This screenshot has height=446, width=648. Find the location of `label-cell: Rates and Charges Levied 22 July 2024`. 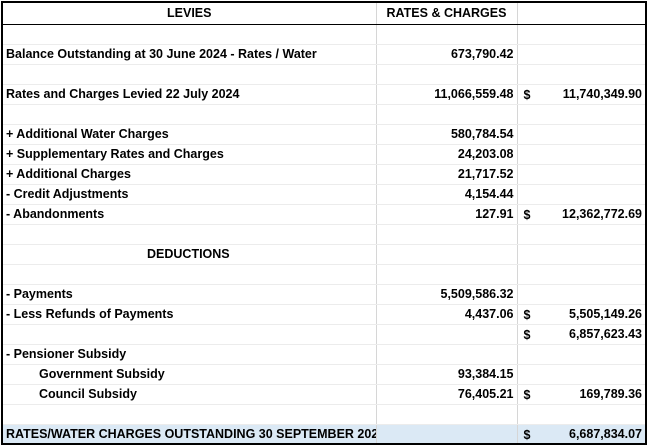

label-cell: Rates and Charges Levied 22 July 2024 is located at coordinates (189, 94).